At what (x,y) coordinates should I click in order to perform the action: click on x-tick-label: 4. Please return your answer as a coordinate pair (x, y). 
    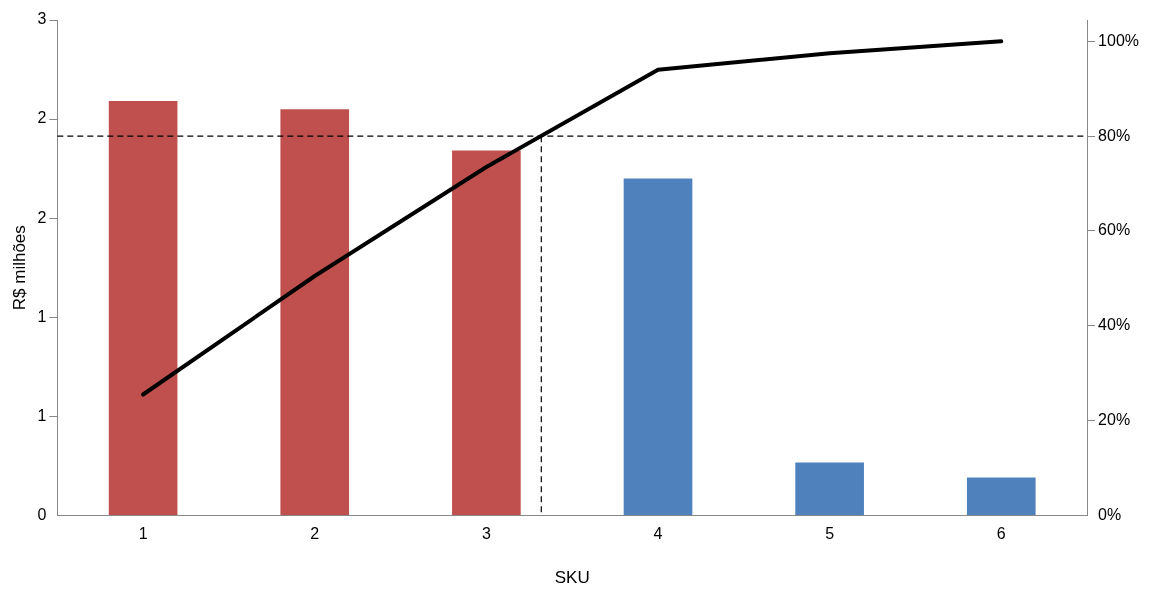
    Looking at the image, I should click on (658, 534).